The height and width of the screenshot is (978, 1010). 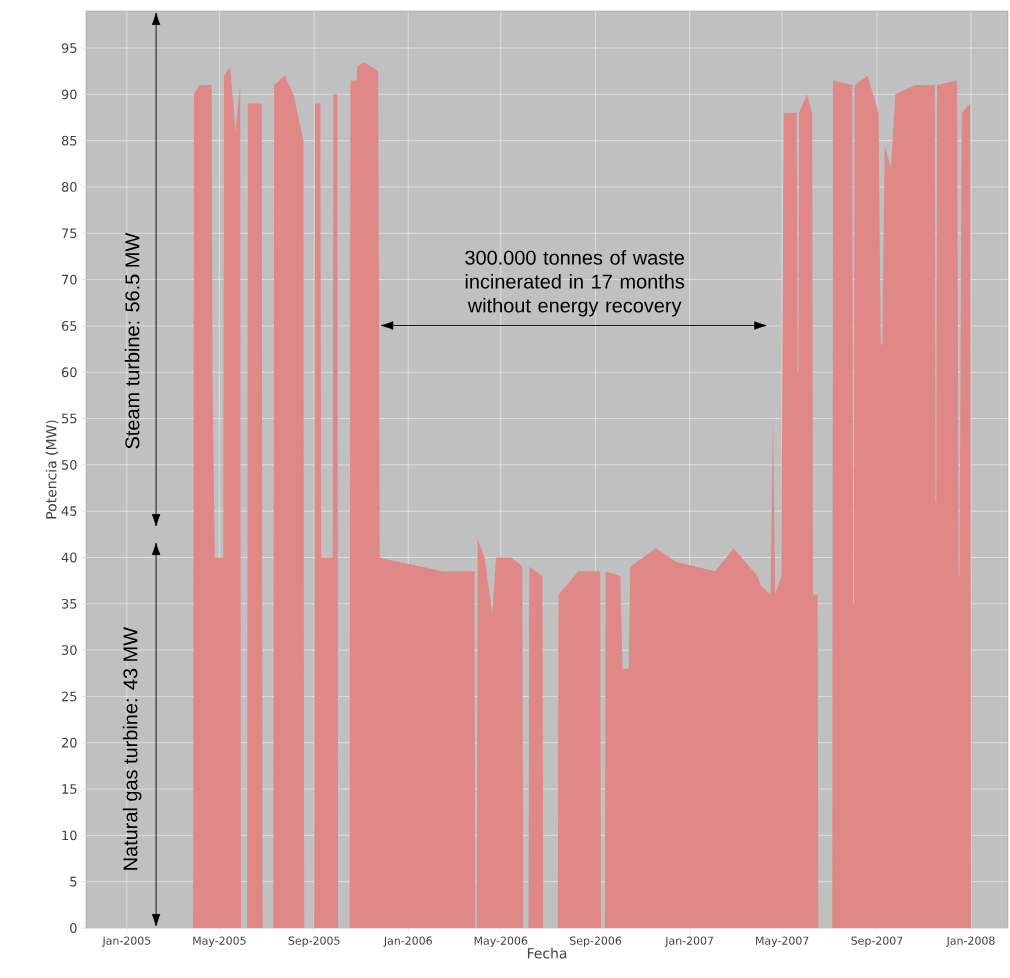 I want to click on y-tick-label: 15, so click(x=69, y=789).